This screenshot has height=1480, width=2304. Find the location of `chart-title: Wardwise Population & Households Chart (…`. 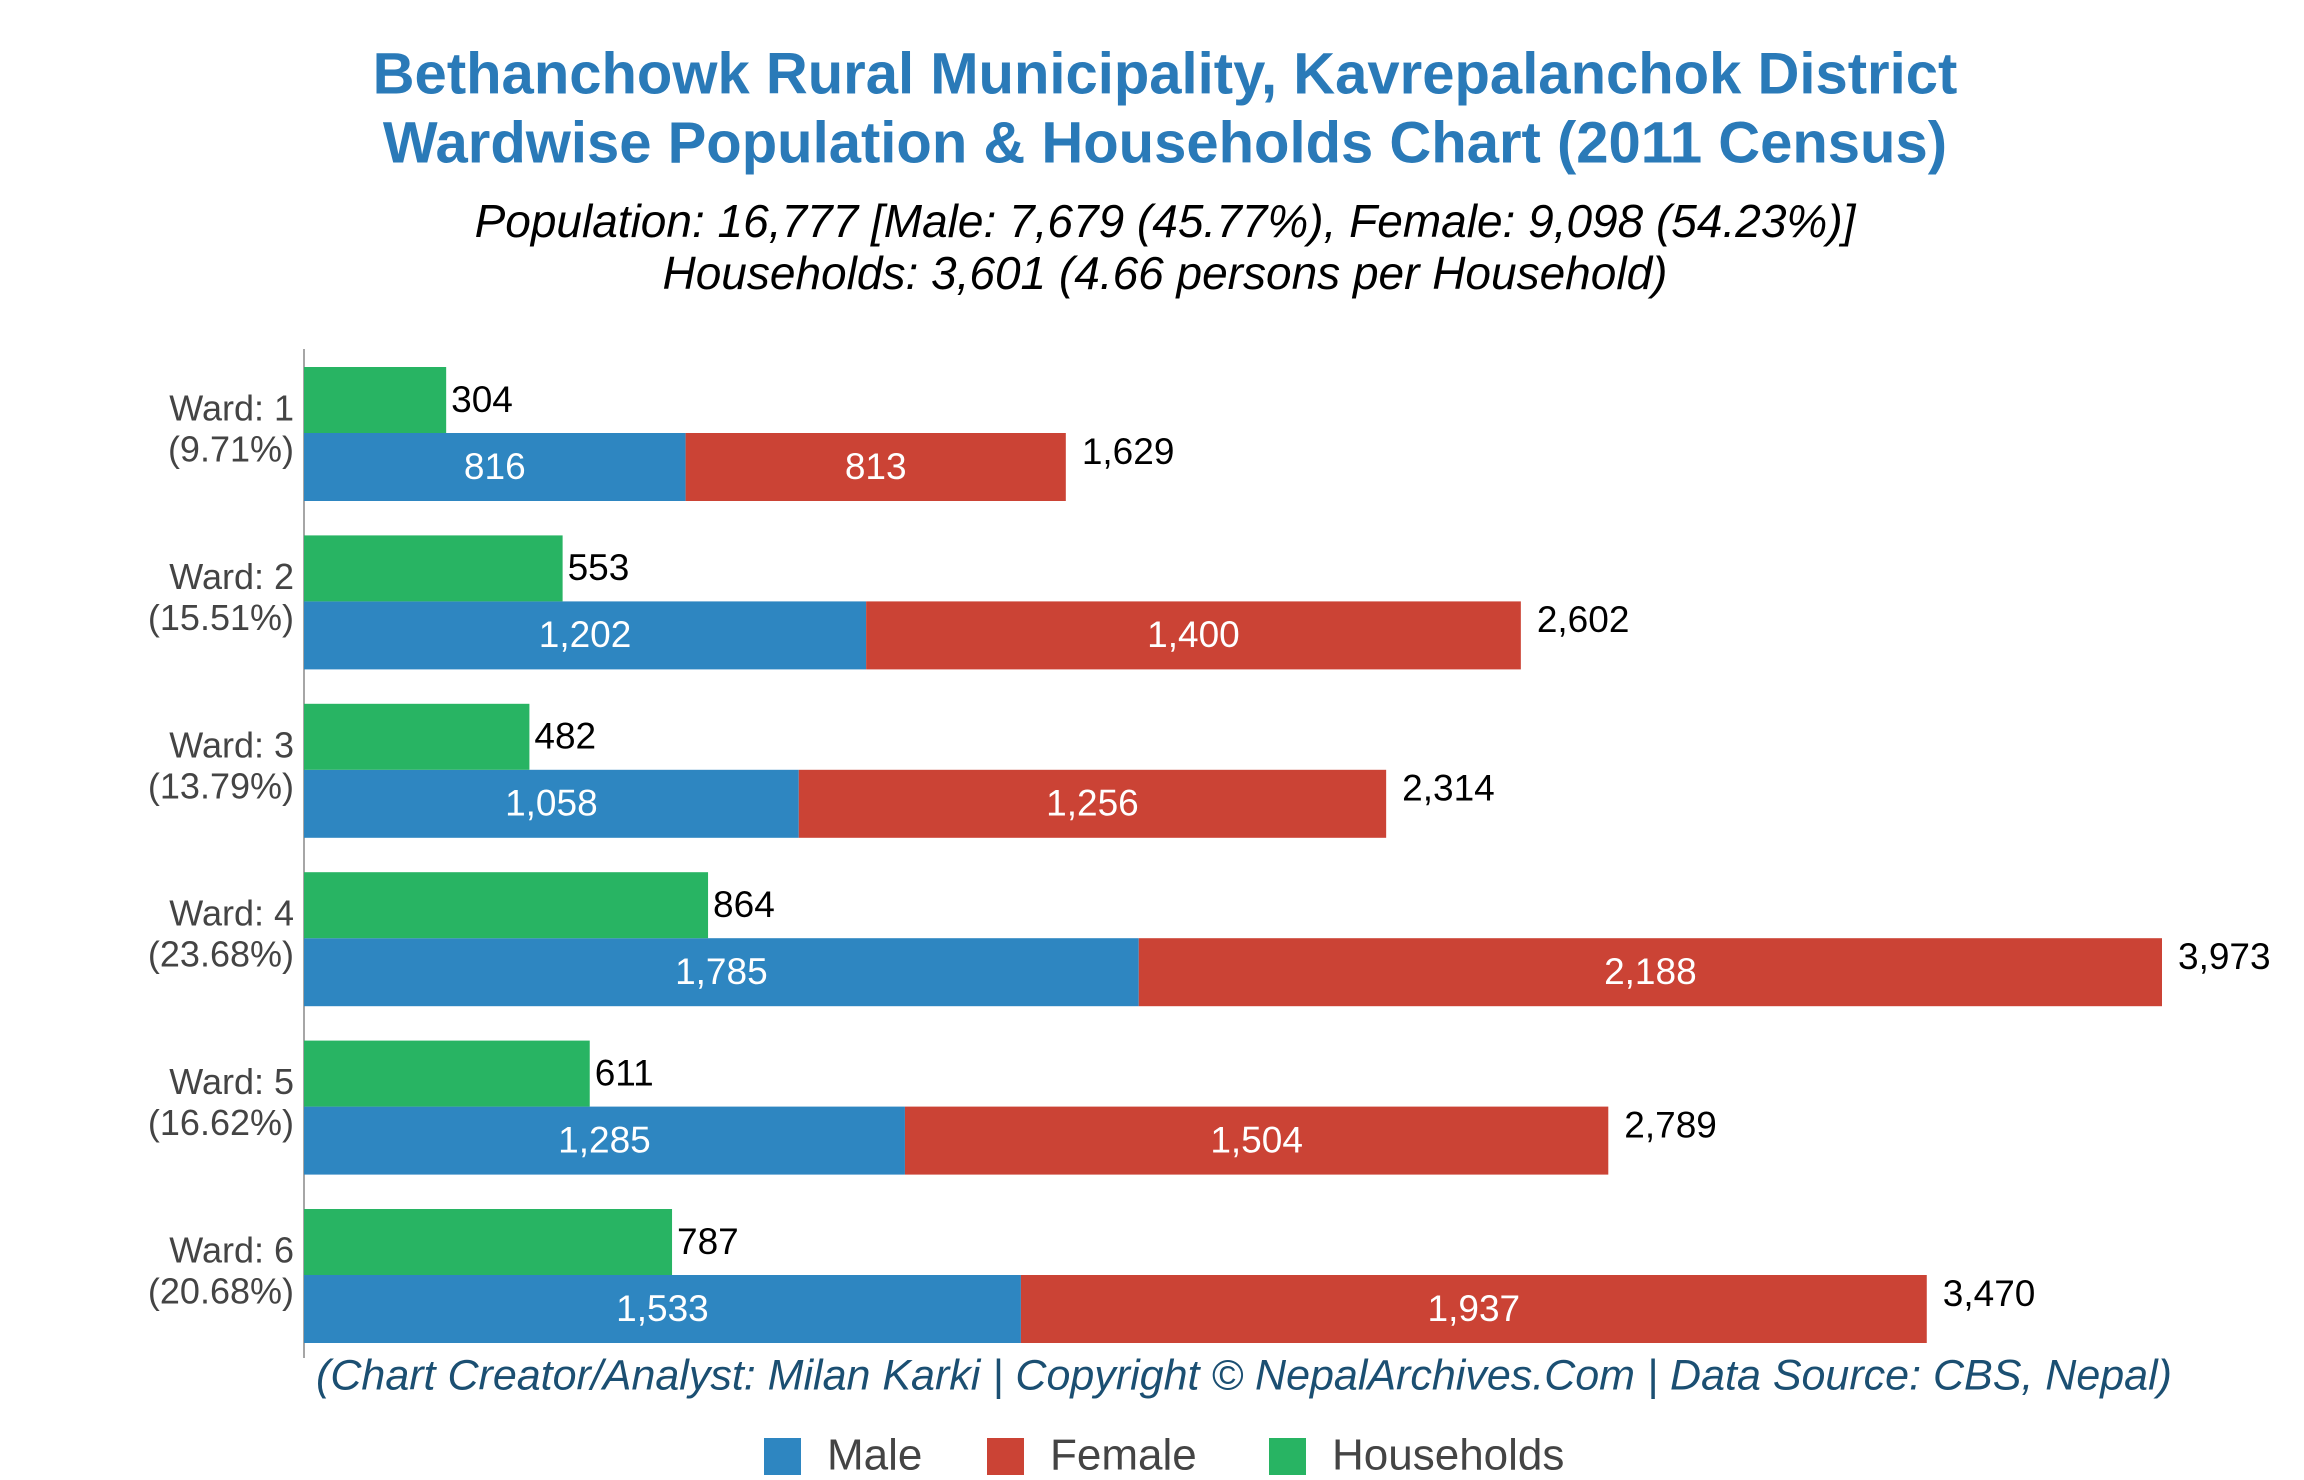

chart-title: Wardwise Population & Households Chart (… is located at coordinates (1165, 142).